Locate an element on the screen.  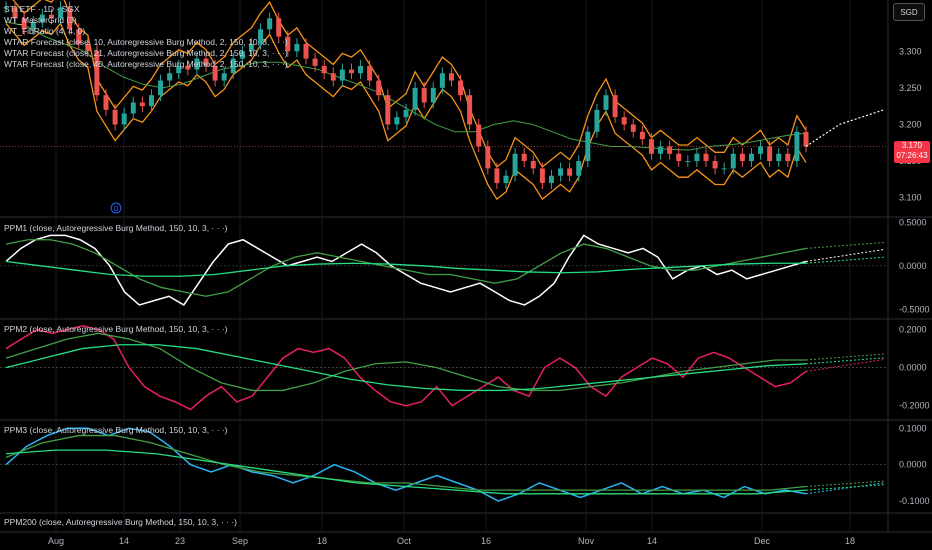
ppm3-pane is located at coordinates (445, 464).